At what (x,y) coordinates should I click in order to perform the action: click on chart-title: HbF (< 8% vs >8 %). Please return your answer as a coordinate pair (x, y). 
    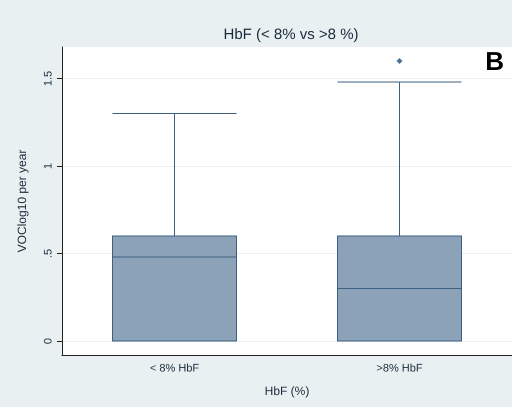
    Looking at the image, I should click on (291, 34).